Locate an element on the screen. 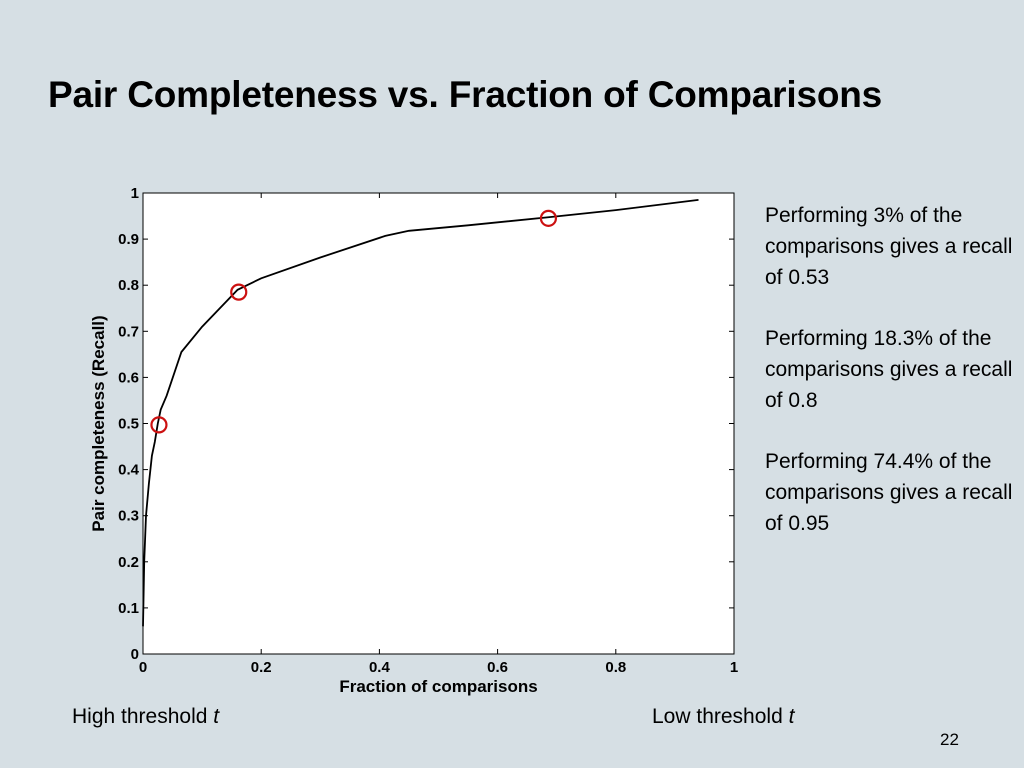 The image size is (1024, 768). x-tick-label: 0.8 is located at coordinates (615, 667).